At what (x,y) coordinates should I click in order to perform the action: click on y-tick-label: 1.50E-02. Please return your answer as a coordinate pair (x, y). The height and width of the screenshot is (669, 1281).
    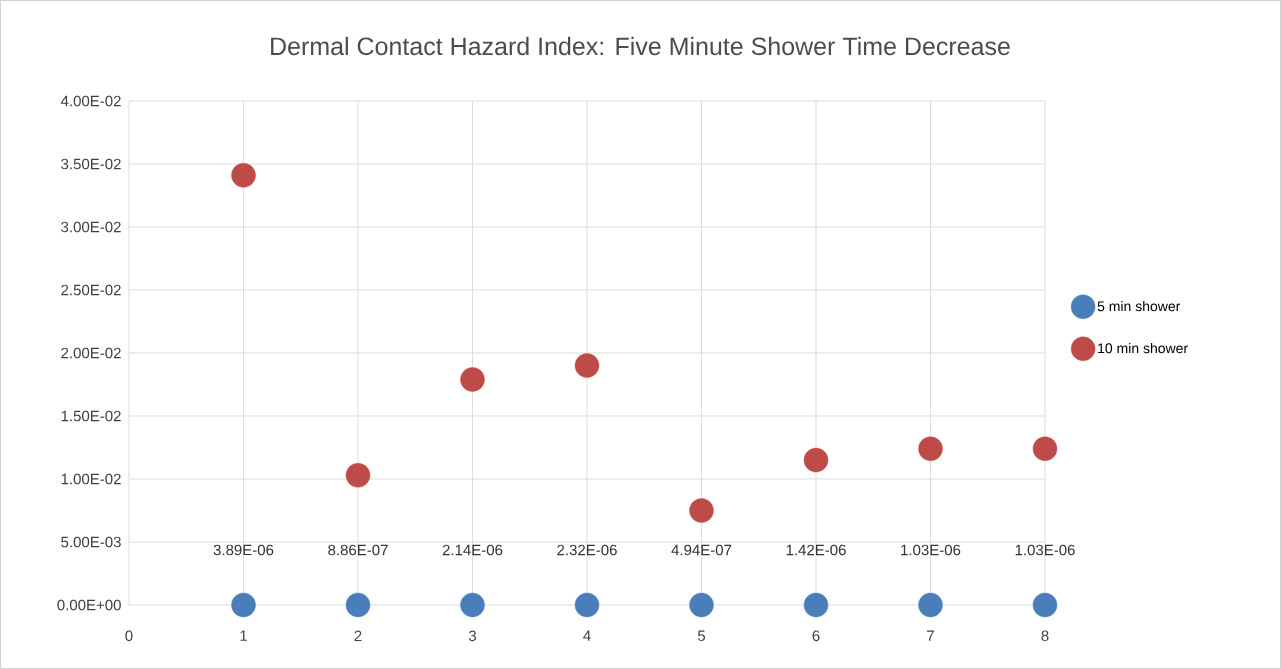
    Looking at the image, I should click on (91, 416).